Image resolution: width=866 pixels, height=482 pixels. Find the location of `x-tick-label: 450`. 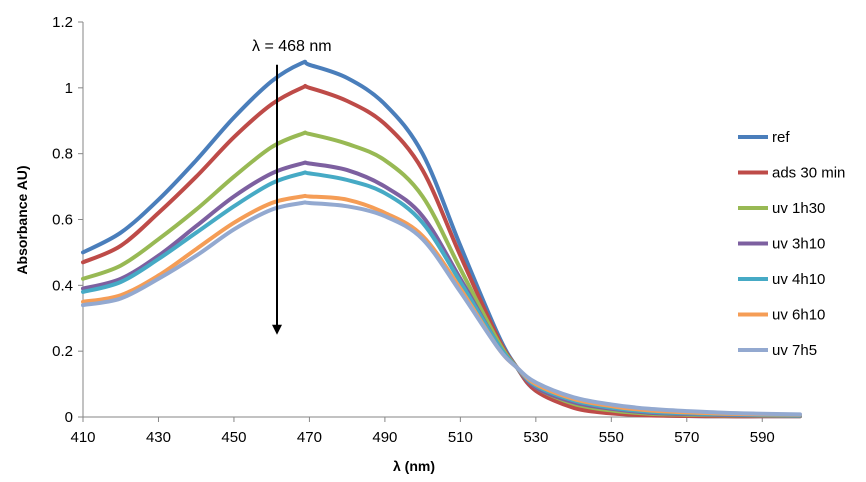

x-tick-label: 450 is located at coordinates (233, 437).